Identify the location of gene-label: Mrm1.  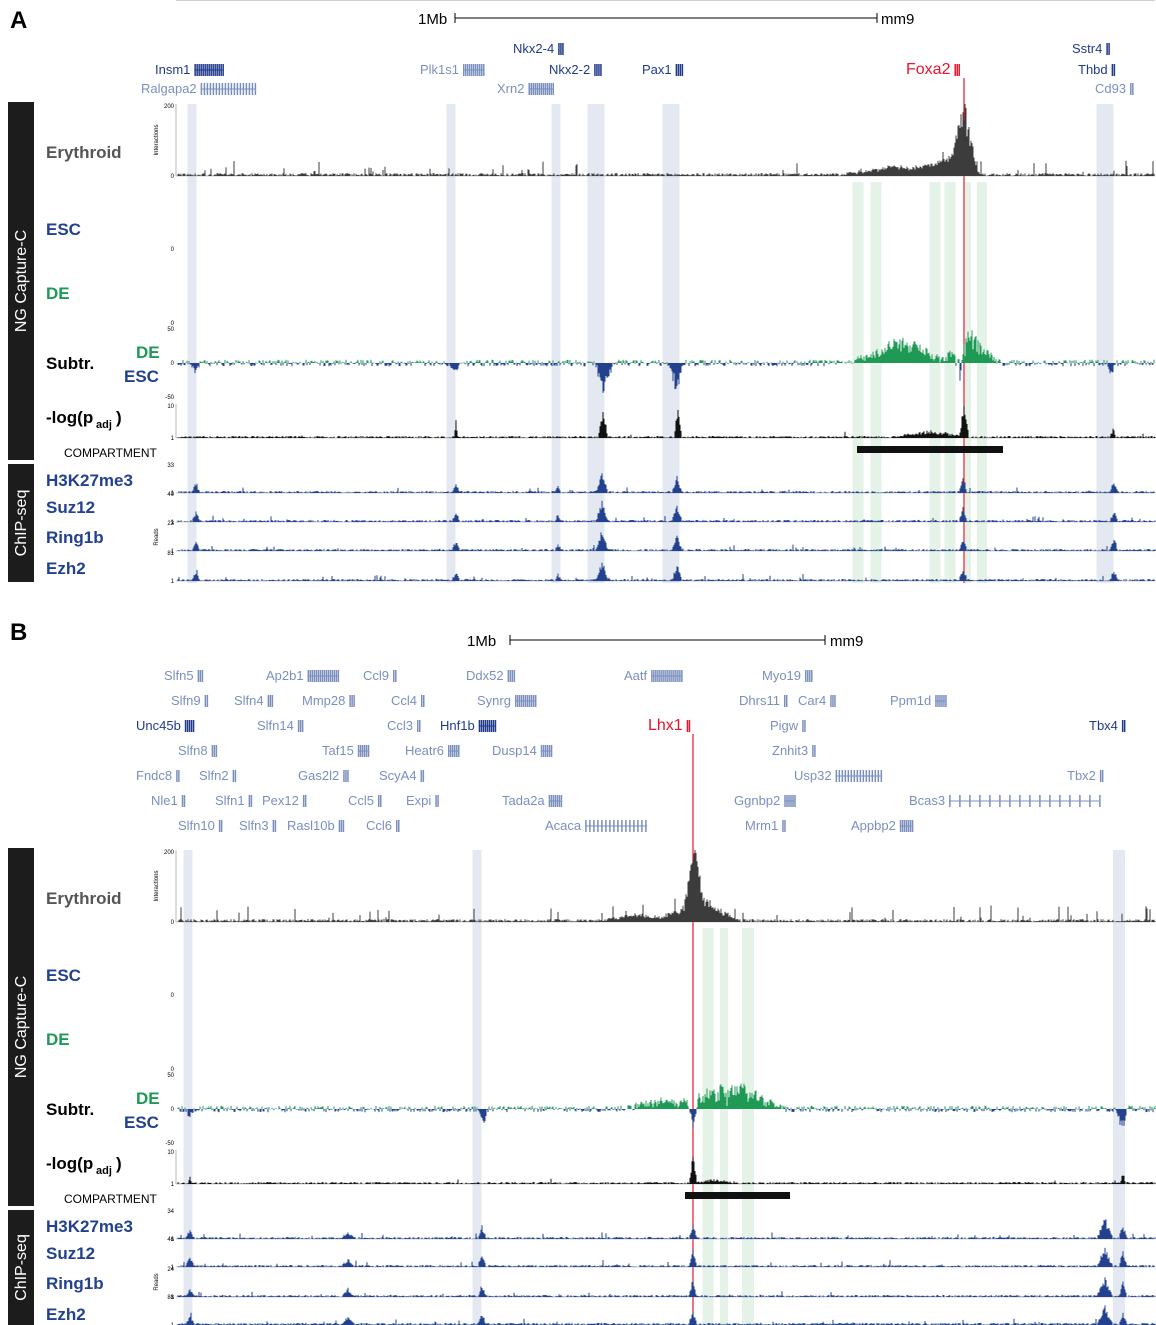
(761, 825).